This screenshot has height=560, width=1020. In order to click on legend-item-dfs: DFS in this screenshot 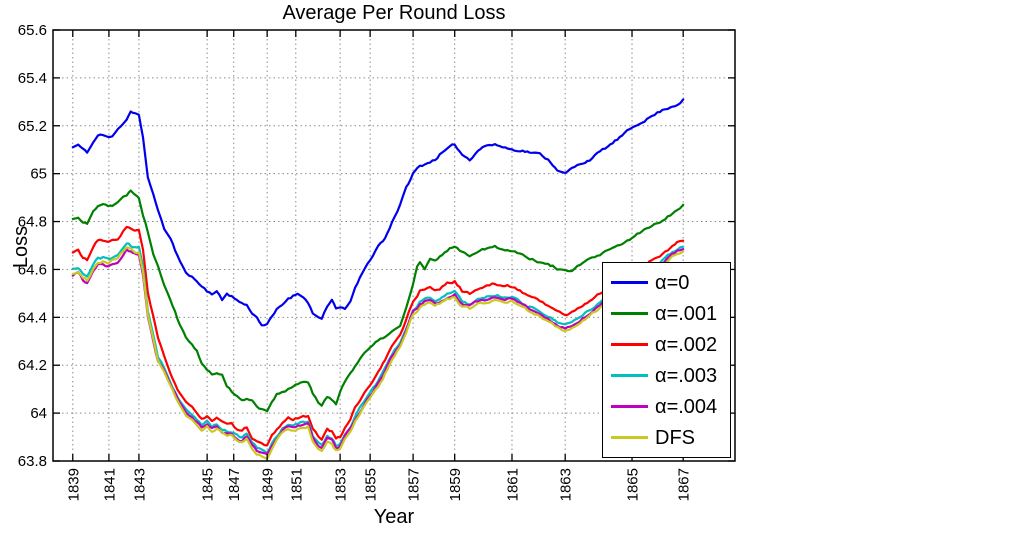, I will do `click(670, 438)`.